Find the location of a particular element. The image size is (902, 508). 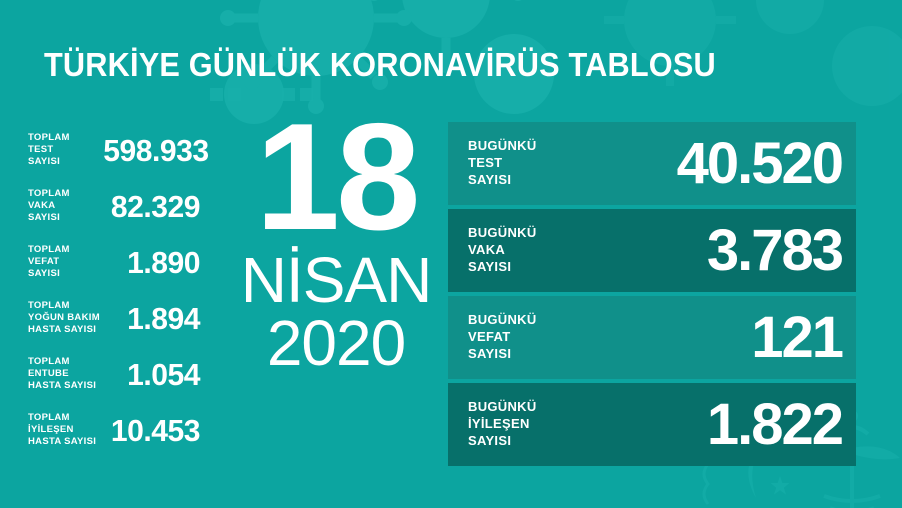

daily-value: 40.520 is located at coordinates (760, 163).